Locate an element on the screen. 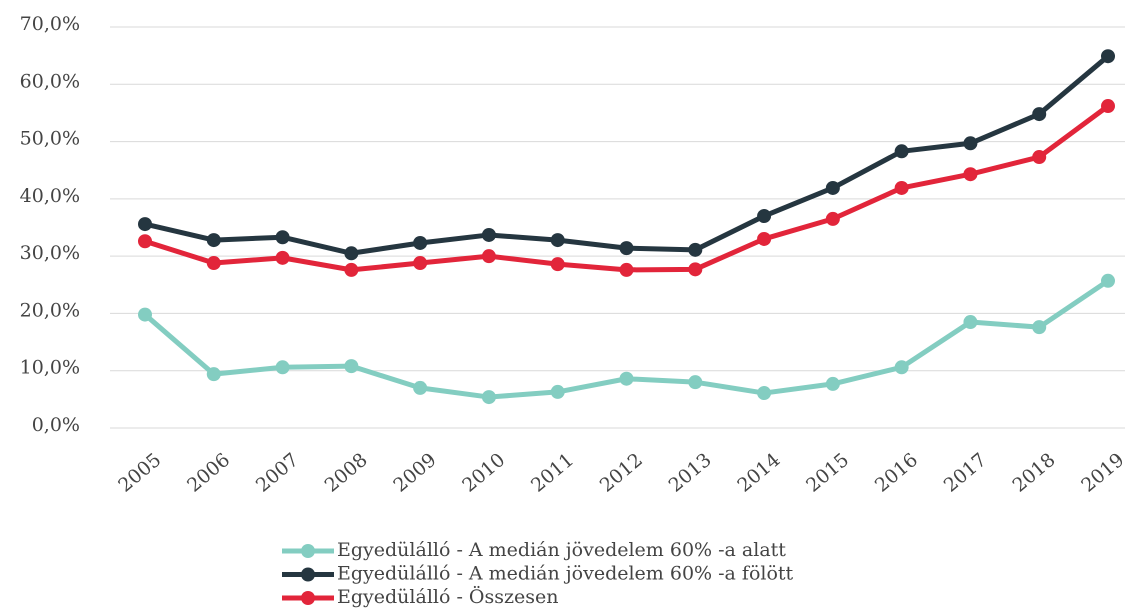  y-tick-label: 10,0% is located at coordinates (50, 368).